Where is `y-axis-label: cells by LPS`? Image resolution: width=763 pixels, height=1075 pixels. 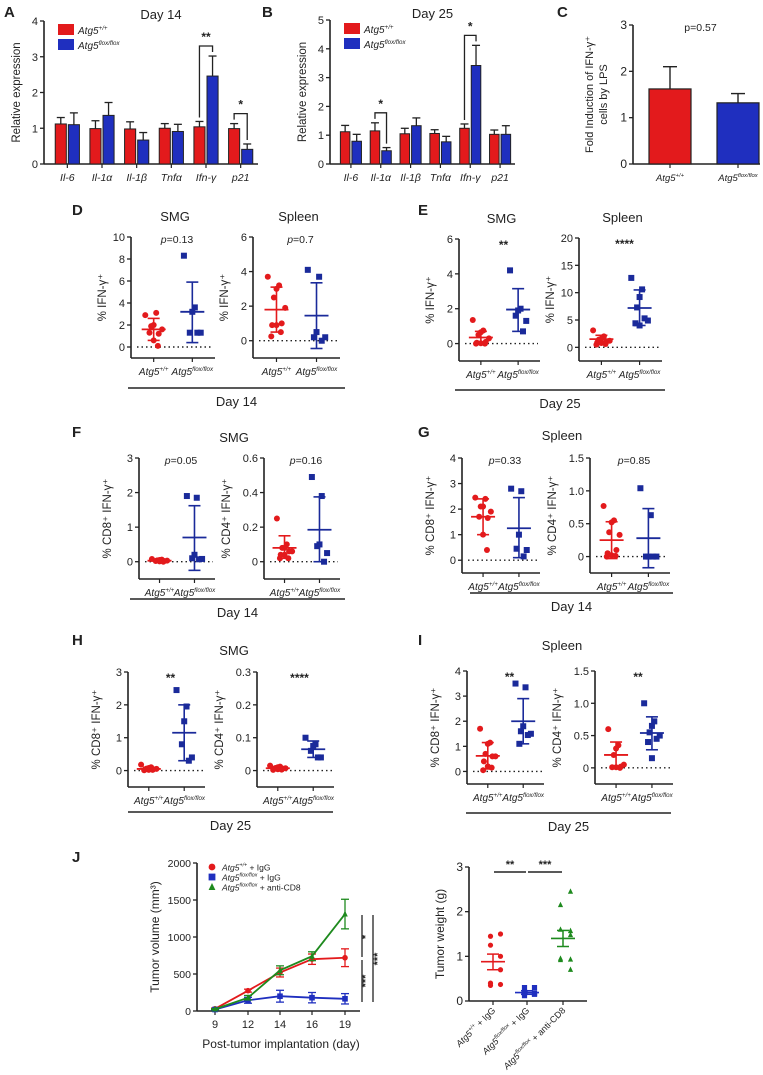 y-axis-label: cells by LPS is located at coordinates (604, 94).